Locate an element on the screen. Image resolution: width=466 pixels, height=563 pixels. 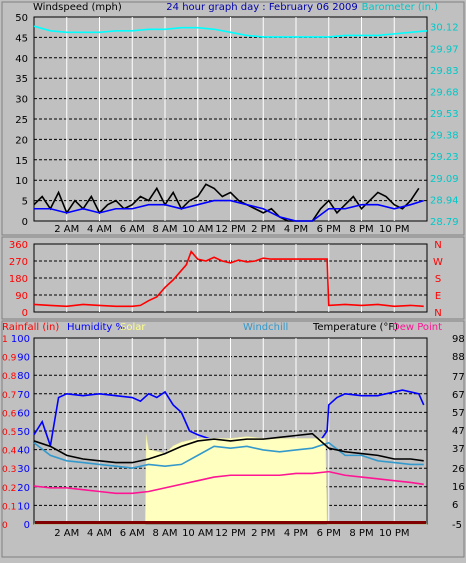
windspeed-tick-label: 15 is located at coordinates (21, 161).